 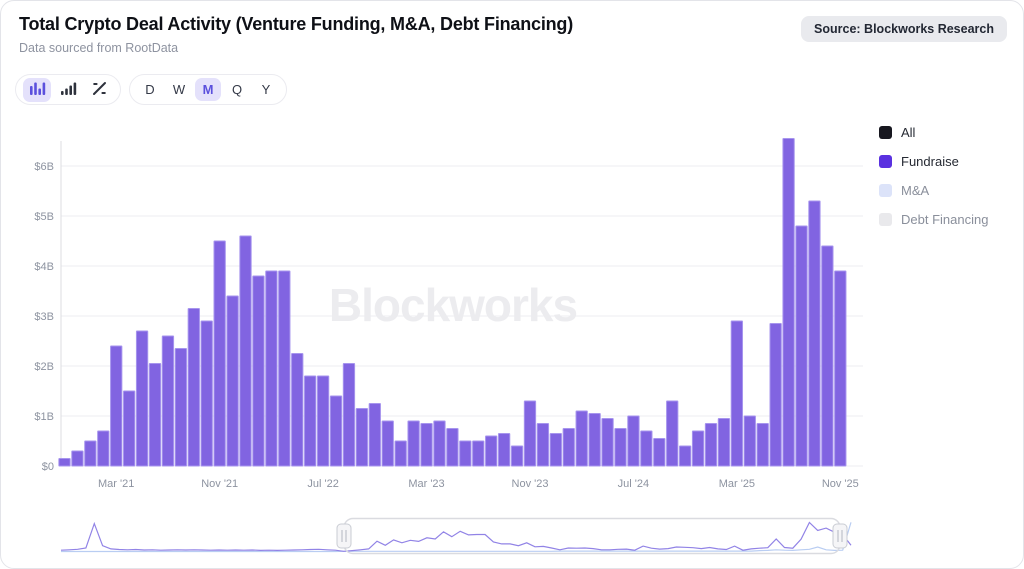 I want to click on legend-label: Debt Financing, so click(x=945, y=219).